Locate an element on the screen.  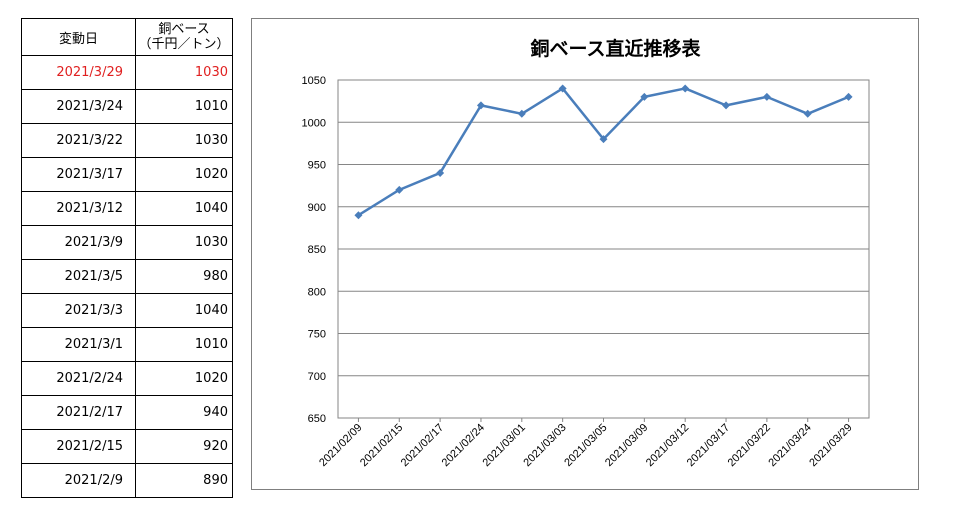
row-date: 2021/2/17 is located at coordinates (78, 412).